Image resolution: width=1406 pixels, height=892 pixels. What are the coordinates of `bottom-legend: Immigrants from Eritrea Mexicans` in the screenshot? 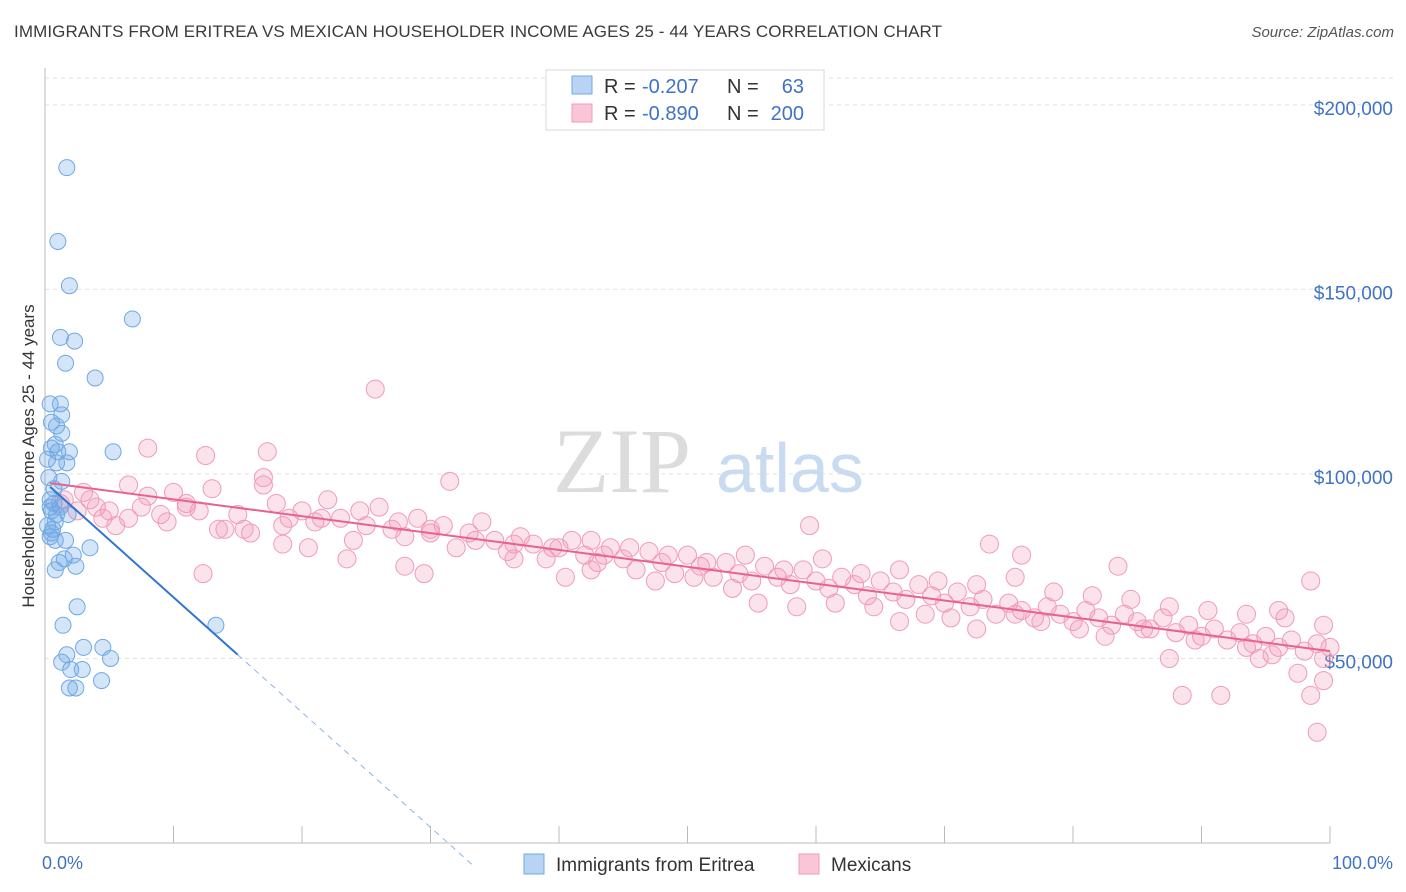 It's located at (717, 864).